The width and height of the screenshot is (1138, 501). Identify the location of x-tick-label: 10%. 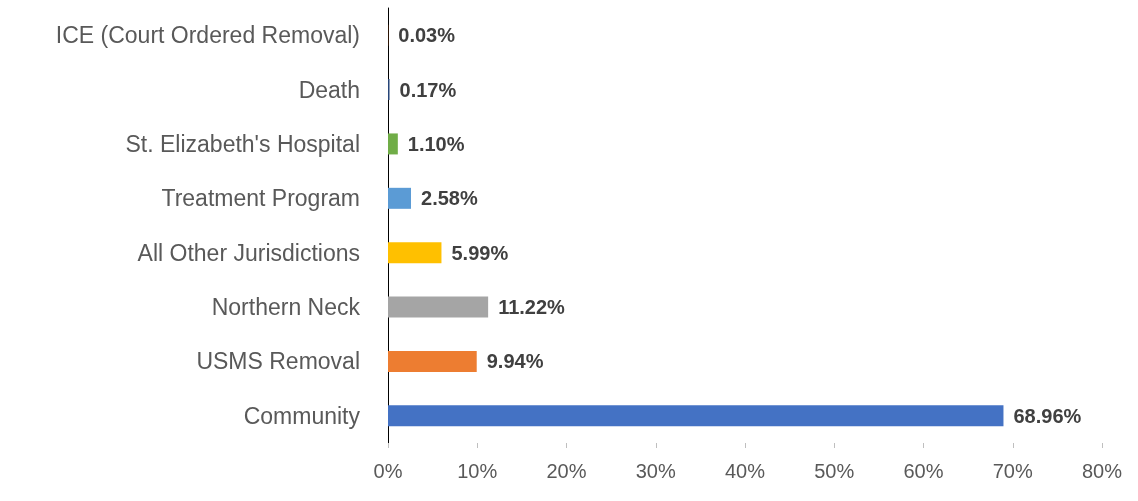
(477, 471).